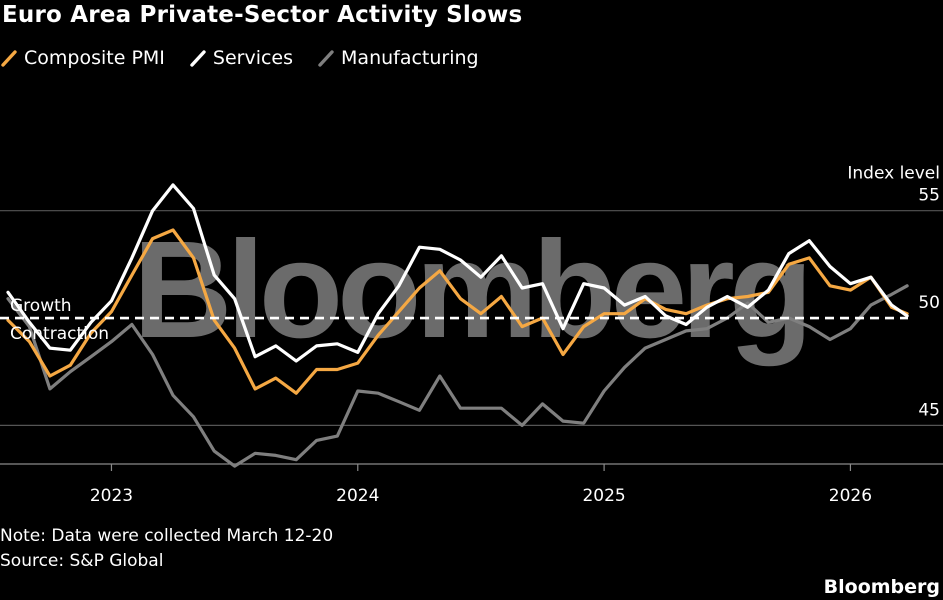 Image resolution: width=943 pixels, height=600 pixels. What do you see at coordinates (471, 467) in the screenshot?
I see `x-axis` at bounding box center [471, 467].